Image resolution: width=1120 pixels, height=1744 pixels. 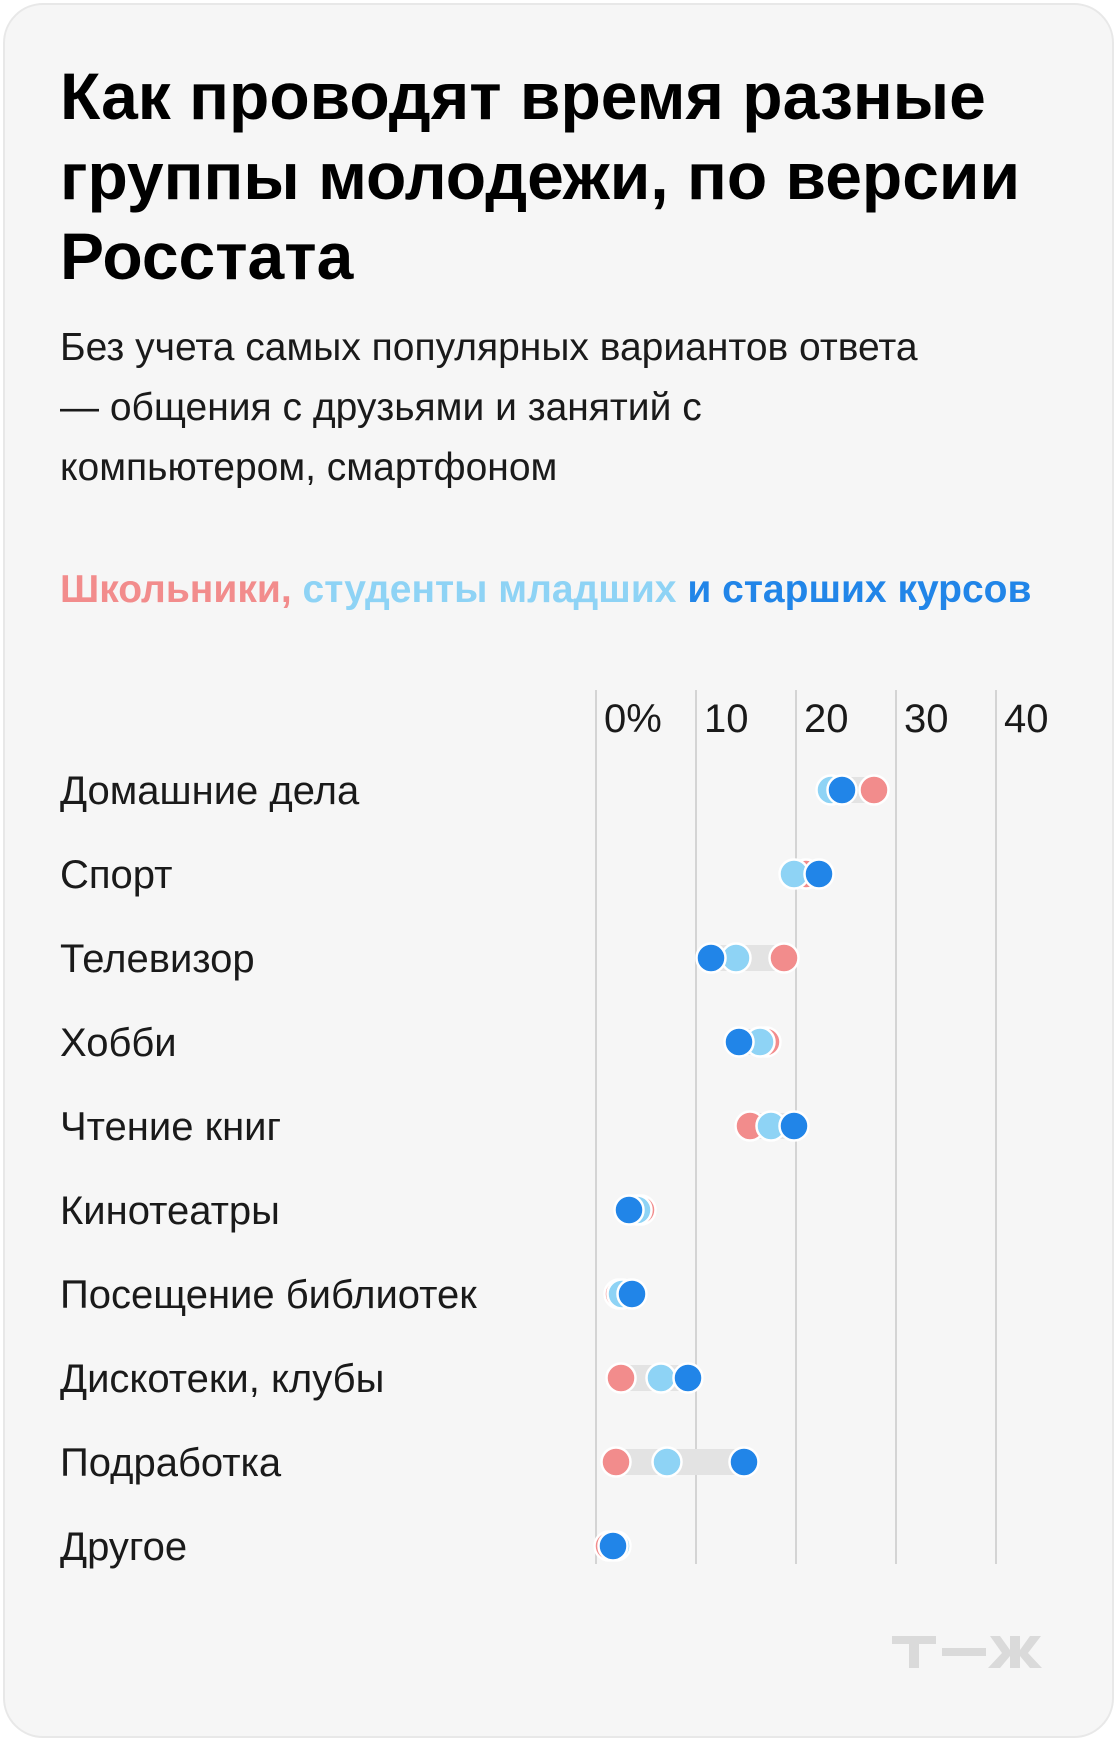 What do you see at coordinates (116, 875) in the screenshot?
I see `category-label: Спорт` at bounding box center [116, 875].